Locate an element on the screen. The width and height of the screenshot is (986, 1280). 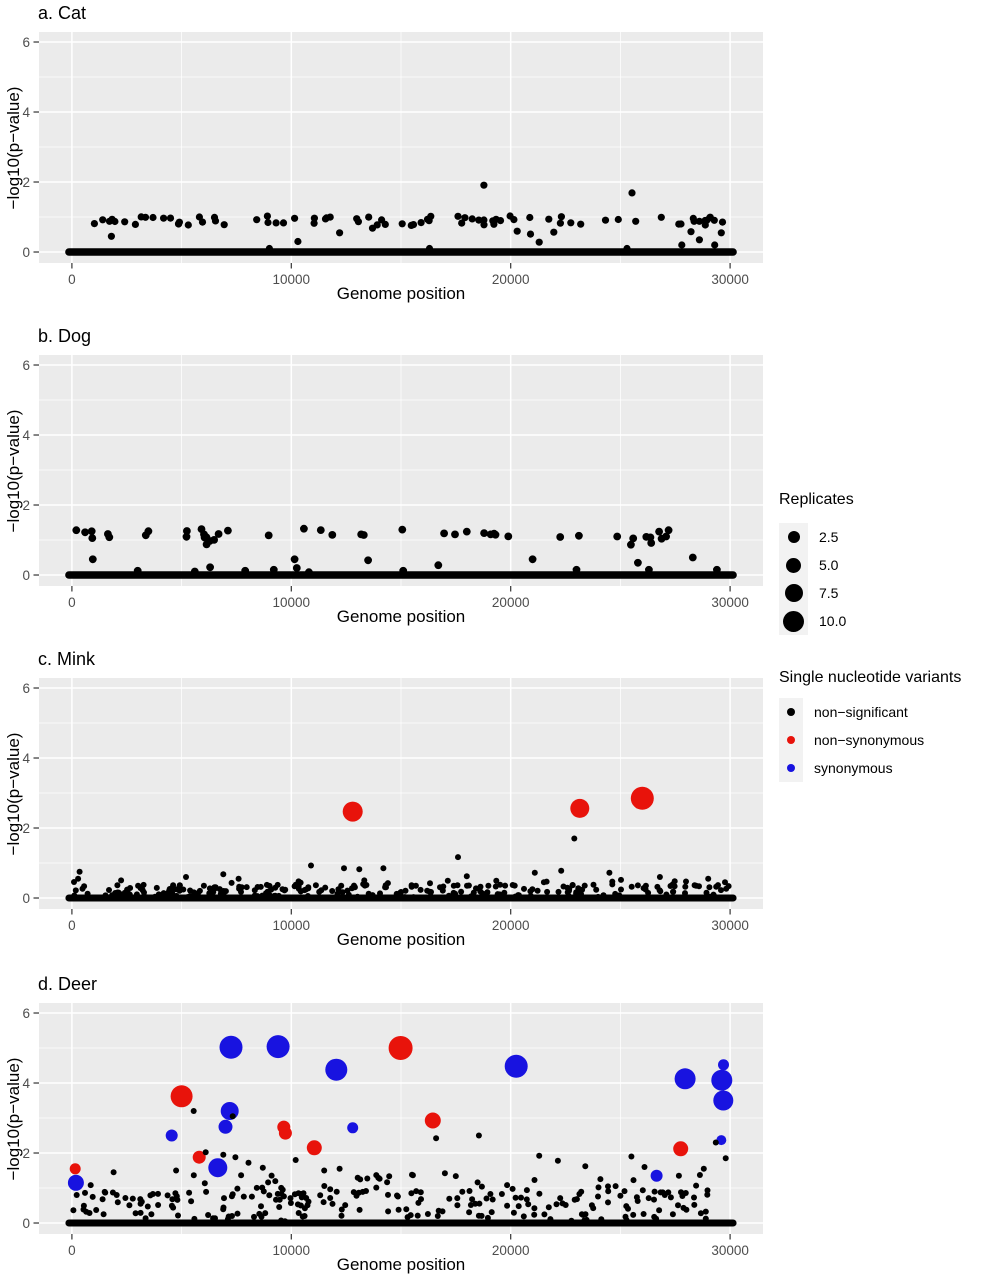
size-legend-label: 2.5 is located at coordinates (829, 537).